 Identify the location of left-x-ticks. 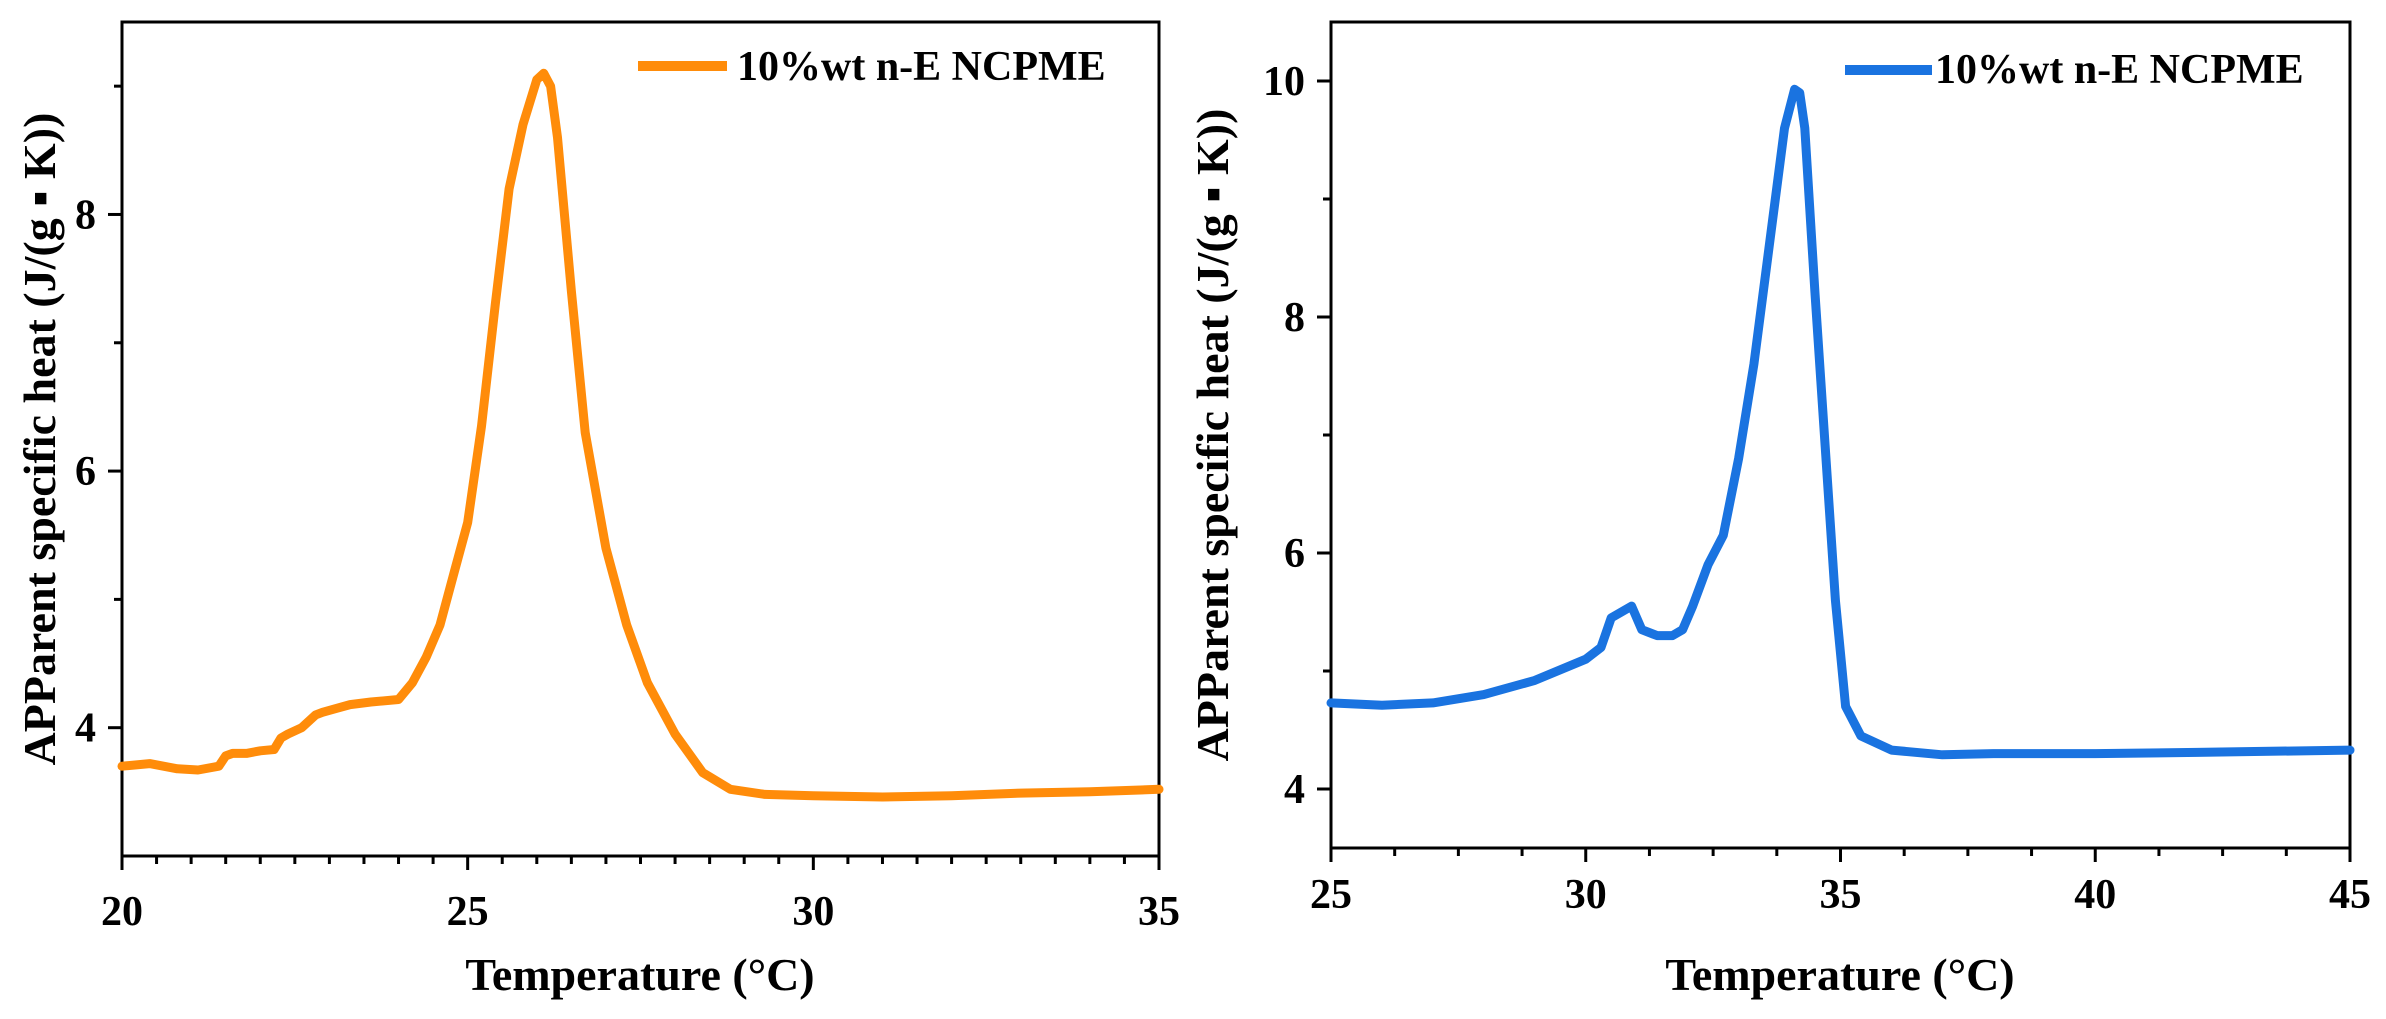
(640, 863).